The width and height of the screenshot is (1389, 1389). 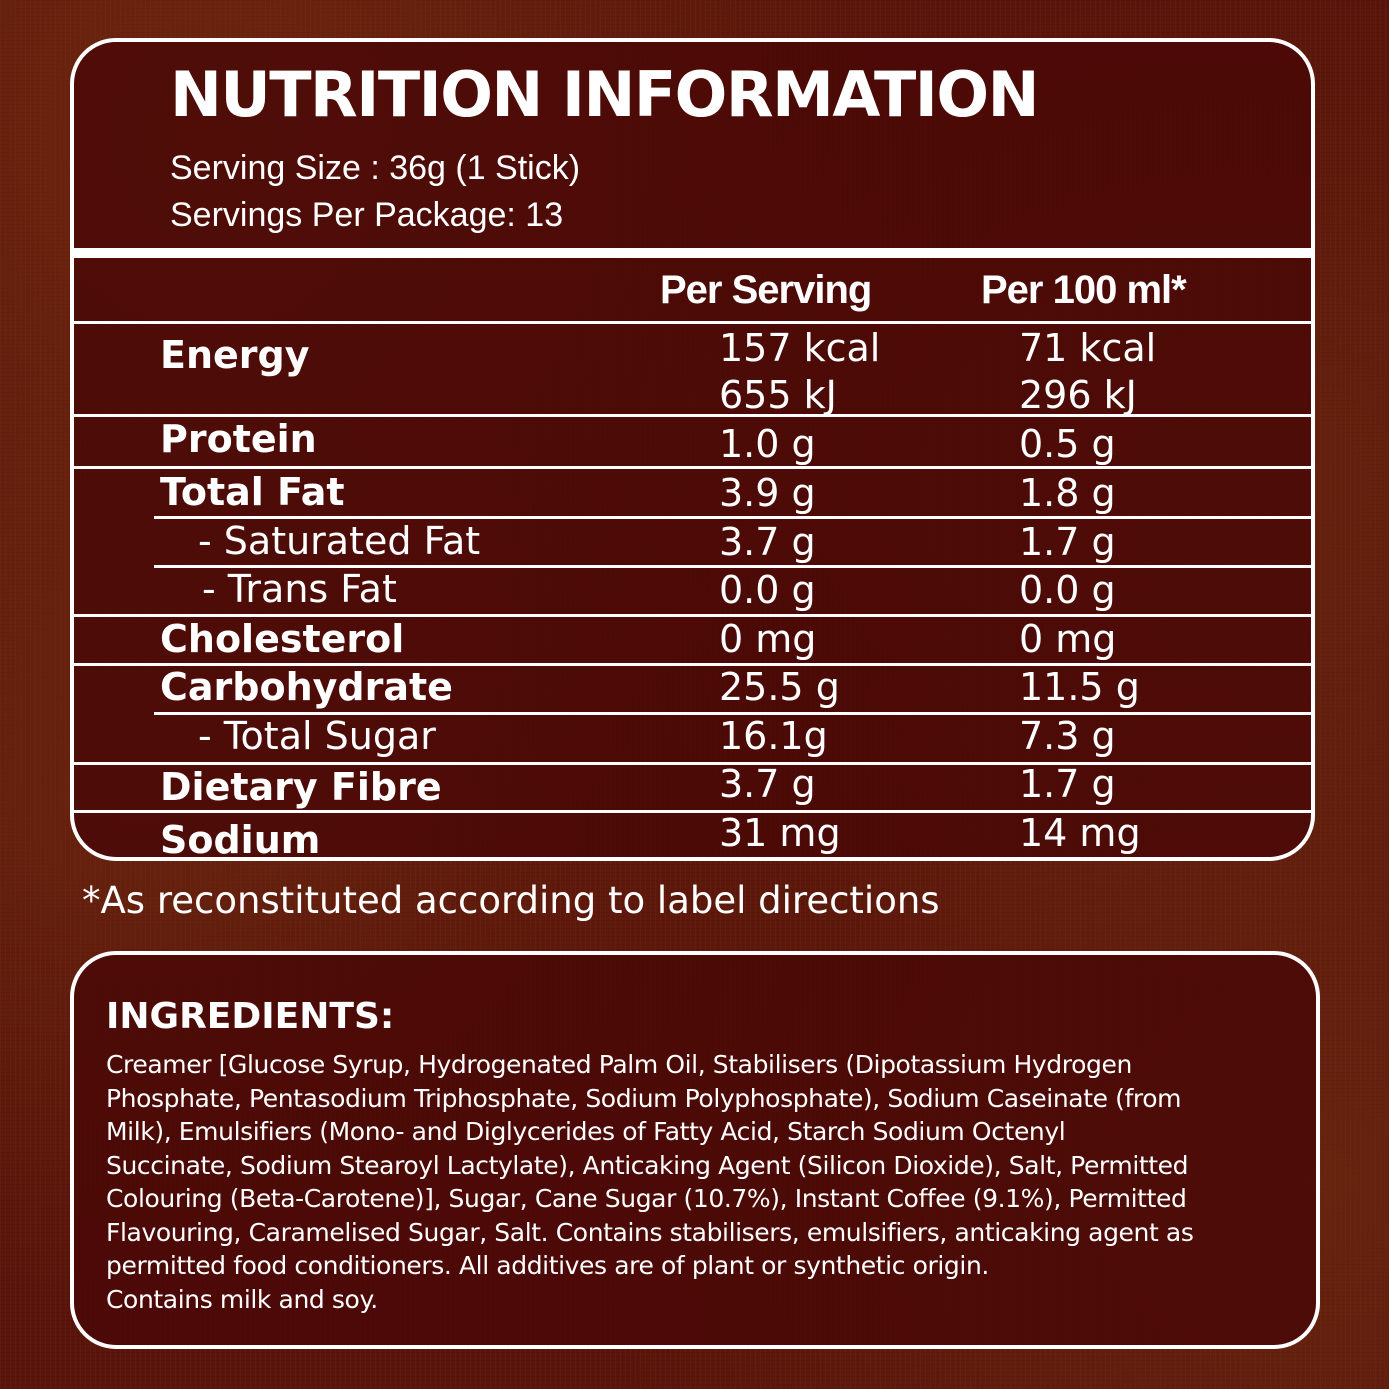 What do you see at coordinates (1079, 687) in the screenshot?
I see `value-carbohydrate-per-100ml: 11.5 g` at bounding box center [1079, 687].